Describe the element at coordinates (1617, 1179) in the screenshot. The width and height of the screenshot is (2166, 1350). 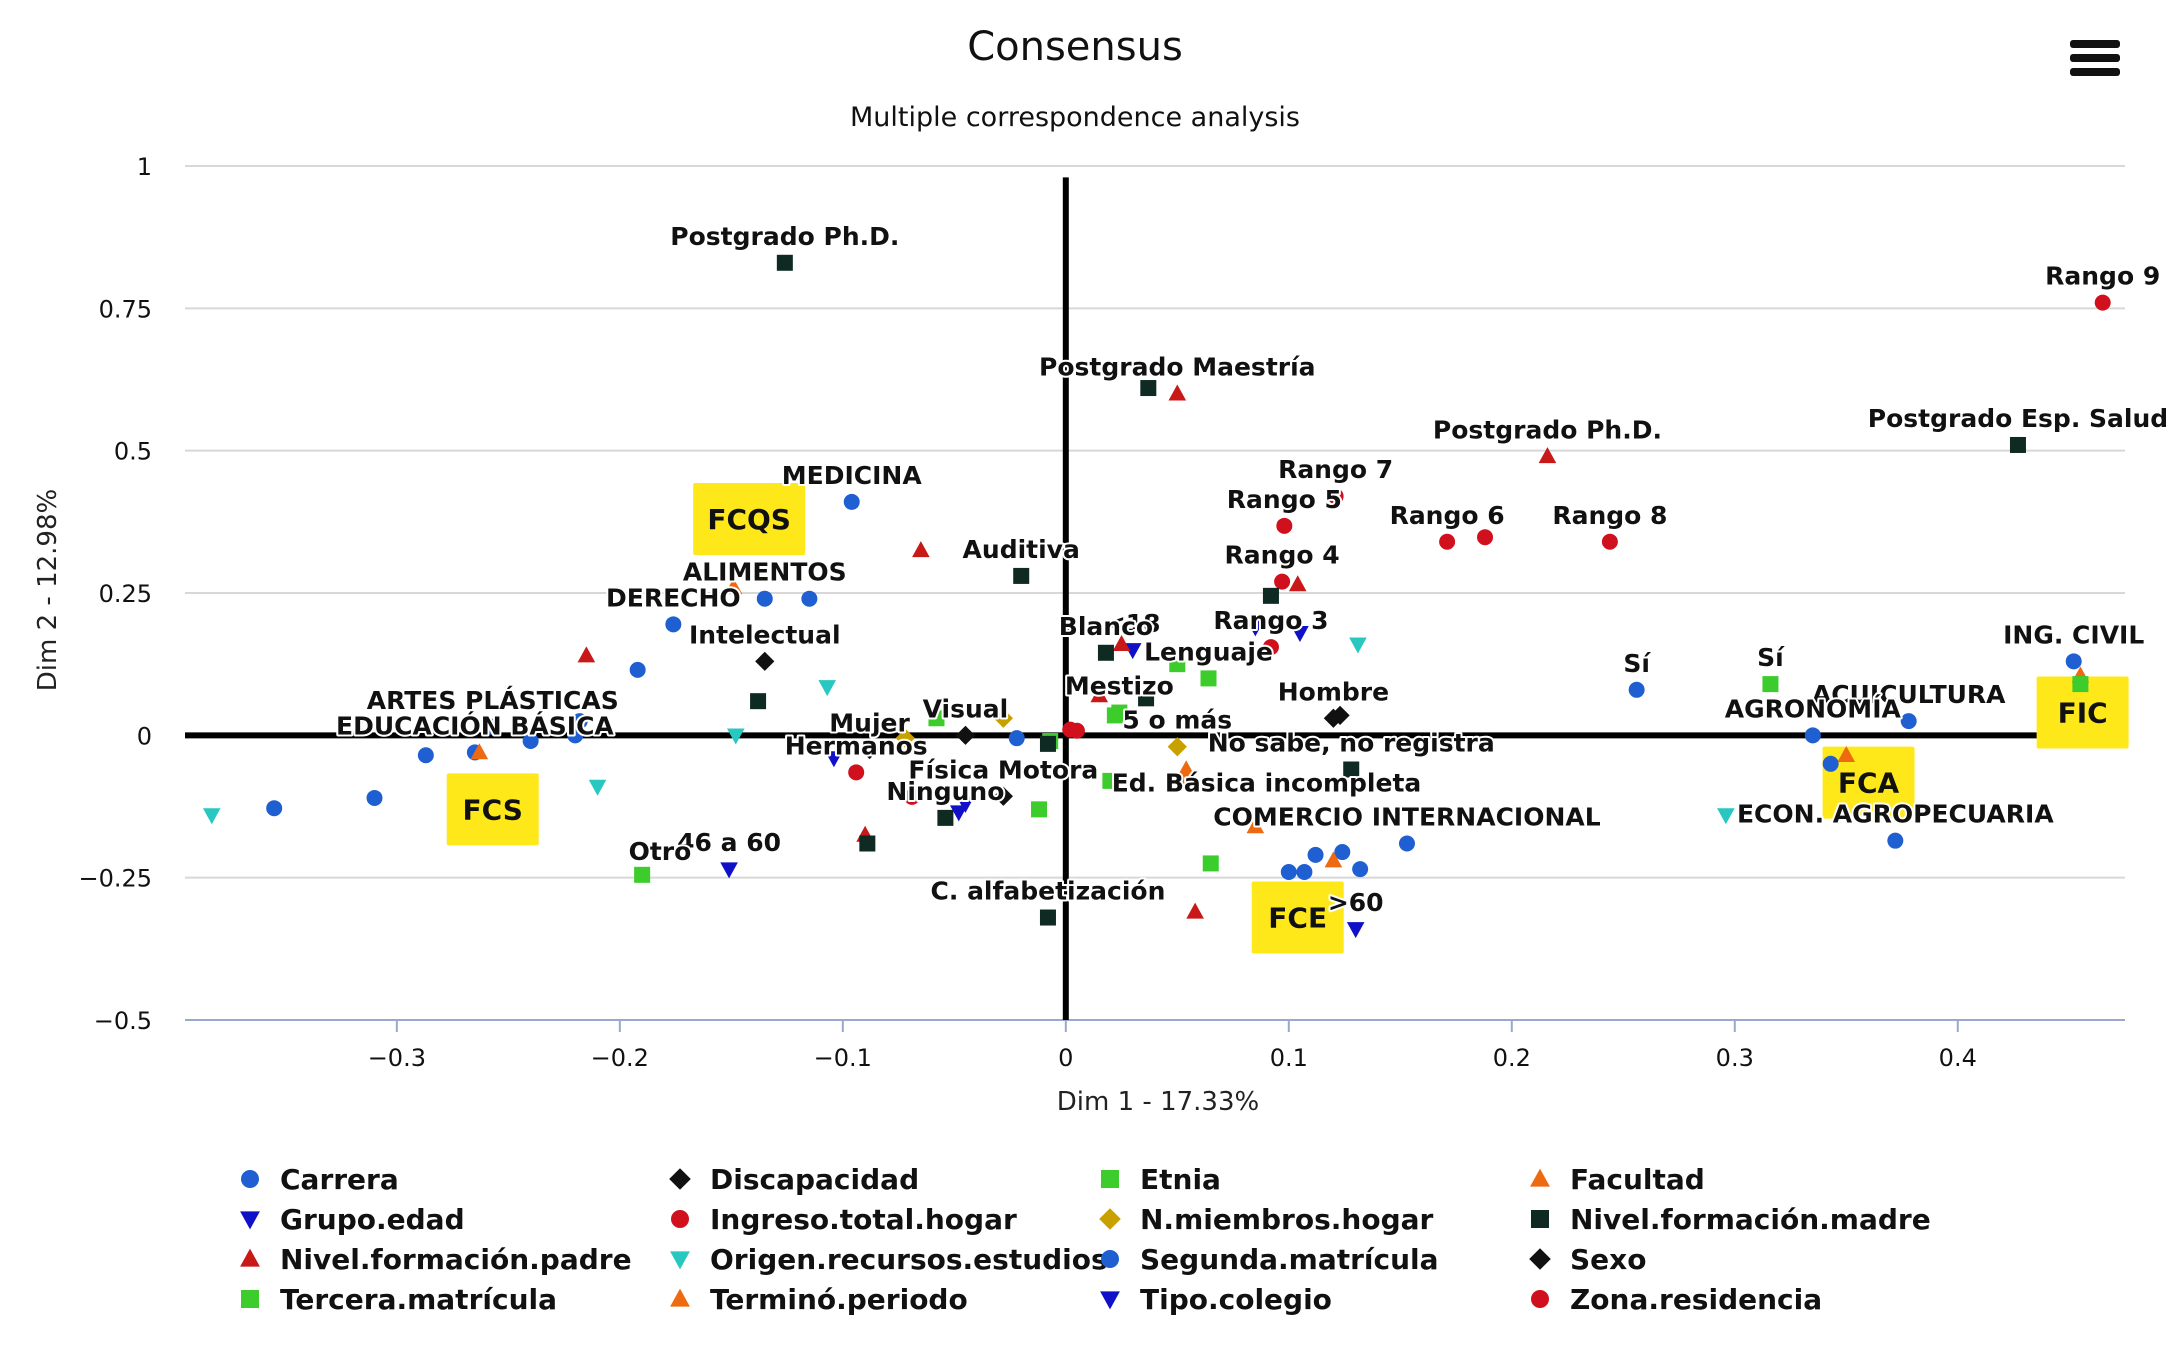
I see `legend-item-facultad: Facultad` at that location.